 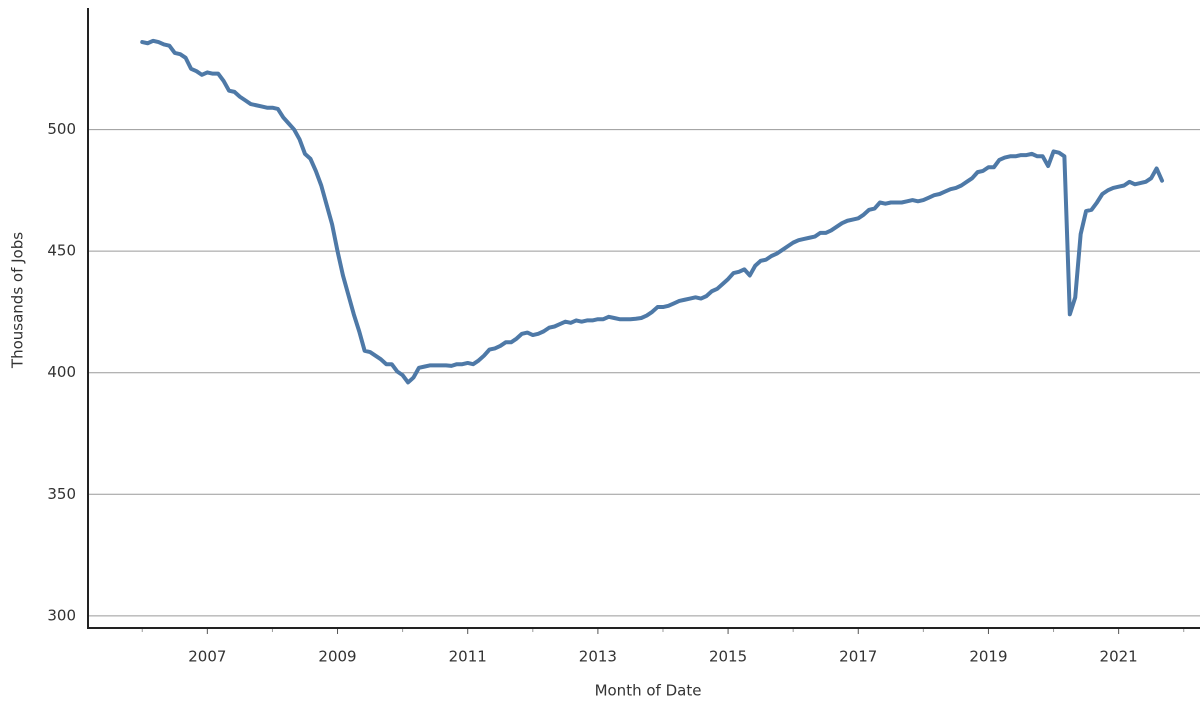 I want to click on y-axis-title: Thousands of Jobs, so click(x=18, y=300).